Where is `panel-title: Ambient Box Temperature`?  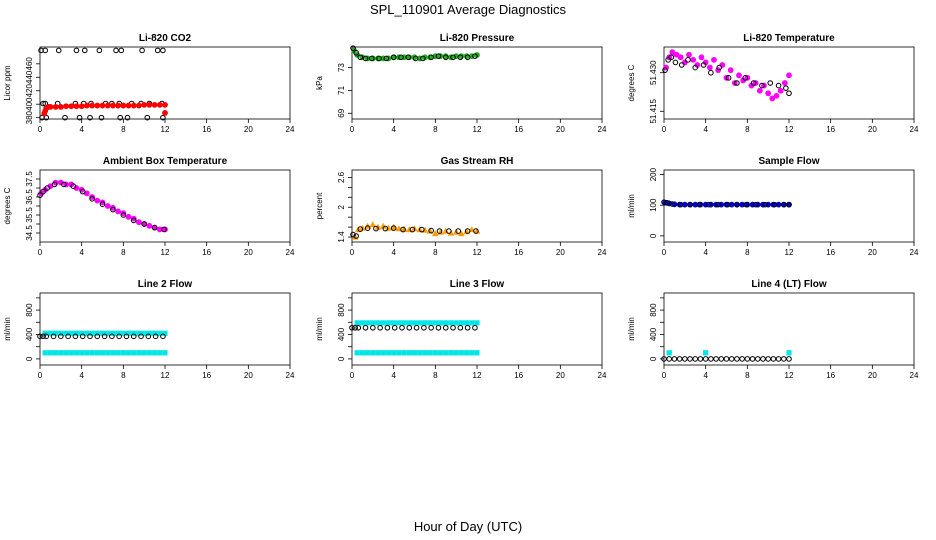 panel-title: Ambient Box Temperature is located at coordinates (165, 161).